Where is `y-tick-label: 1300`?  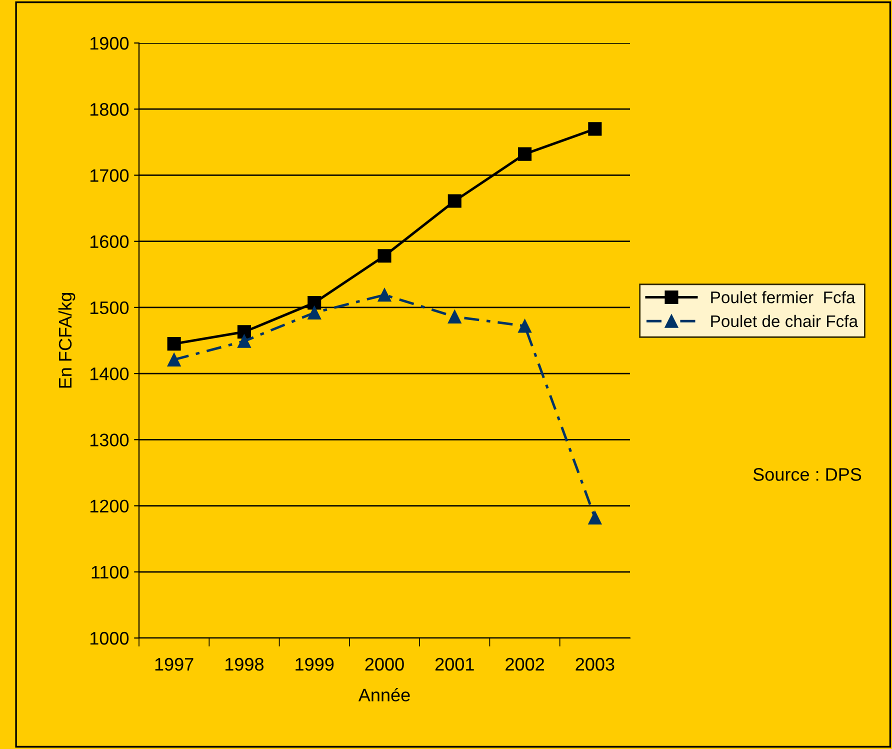
y-tick-label: 1300 is located at coordinates (109, 440).